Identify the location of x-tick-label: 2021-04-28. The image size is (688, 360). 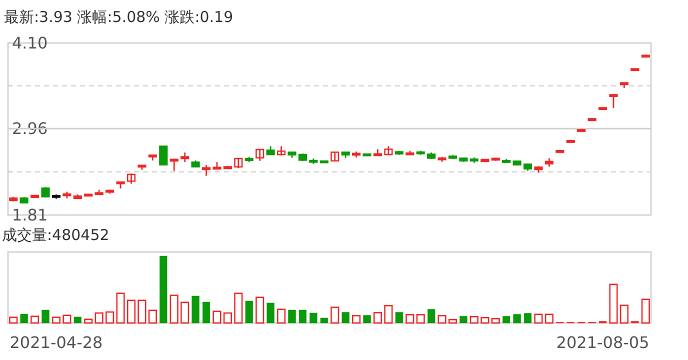
(56, 342).